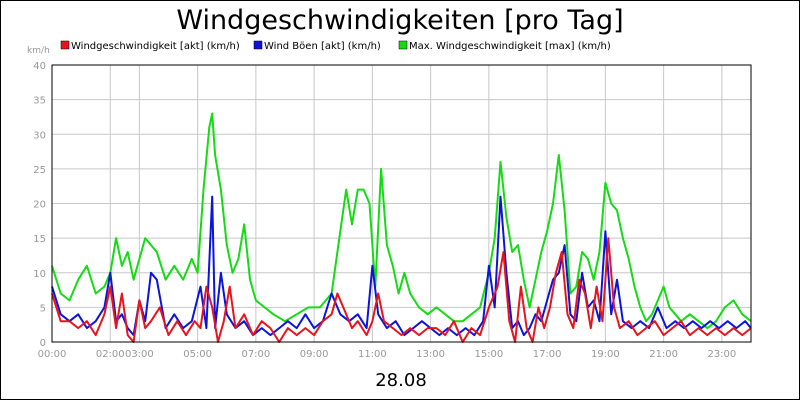 The image size is (800, 400). I want to click on x-tick-label: 11:00, so click(372, 354).